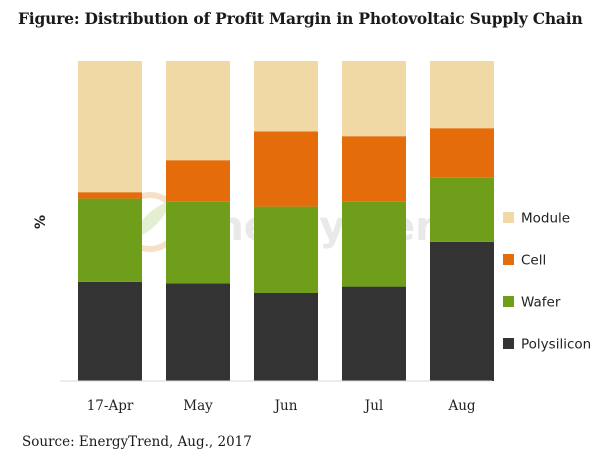 The height and width of the screenshot is (469, 600). Describe the element at coordinates (110, 331) in the screenshot. I see `bar-polysilicon-17-apr` at that location.